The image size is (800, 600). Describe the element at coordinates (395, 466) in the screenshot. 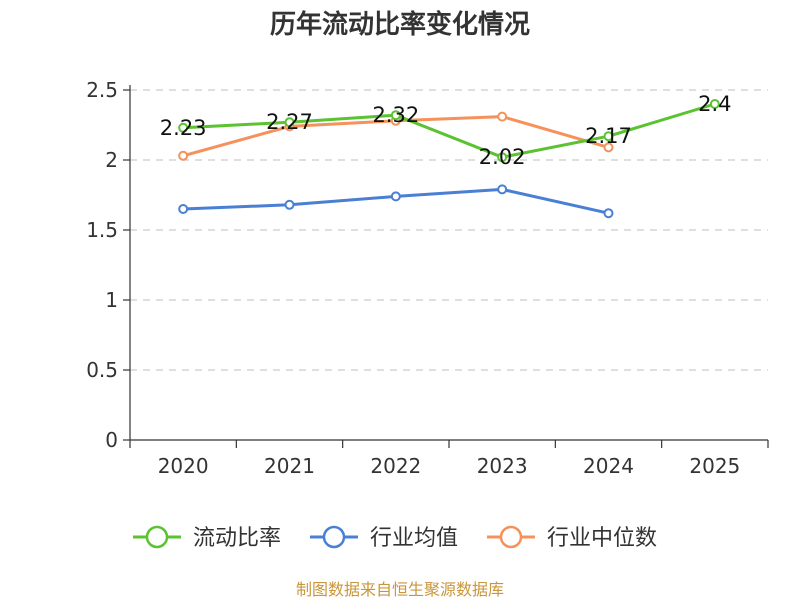

I see `x-tick-label: 2022` at that location.